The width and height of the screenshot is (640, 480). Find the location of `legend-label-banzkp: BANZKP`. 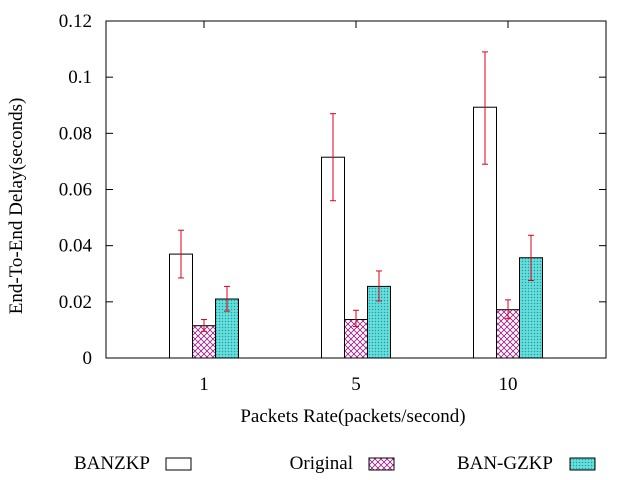

legend-label-banzkp: BANZKP is located at coordinates (112, 463).